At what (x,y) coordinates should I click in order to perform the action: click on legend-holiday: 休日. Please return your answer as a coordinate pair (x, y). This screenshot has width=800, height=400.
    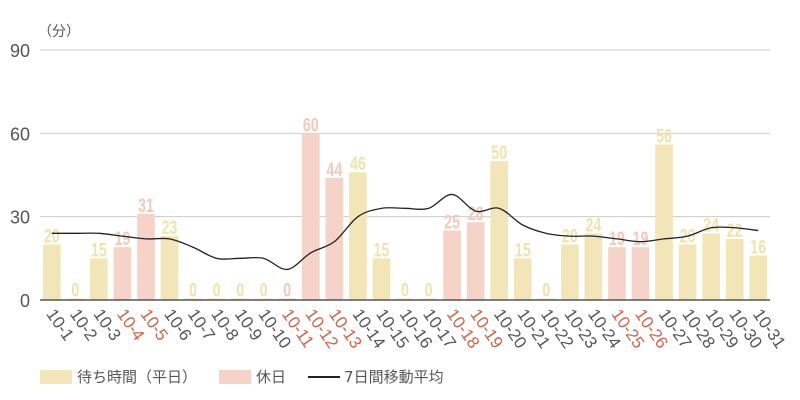
    Looking at the image, I should click on (252, 376).